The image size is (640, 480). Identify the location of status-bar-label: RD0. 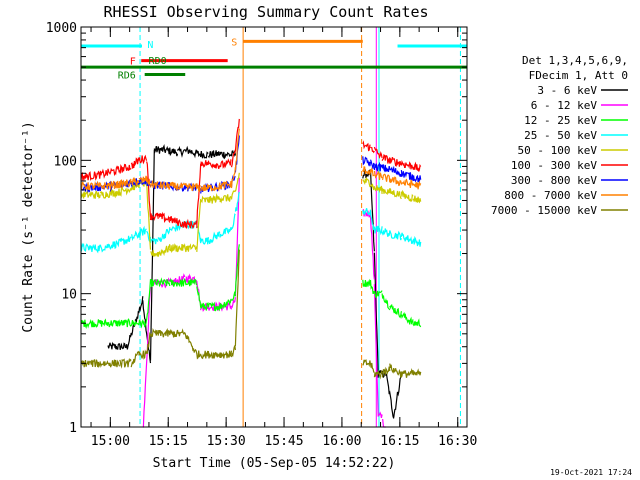
(158, 61).